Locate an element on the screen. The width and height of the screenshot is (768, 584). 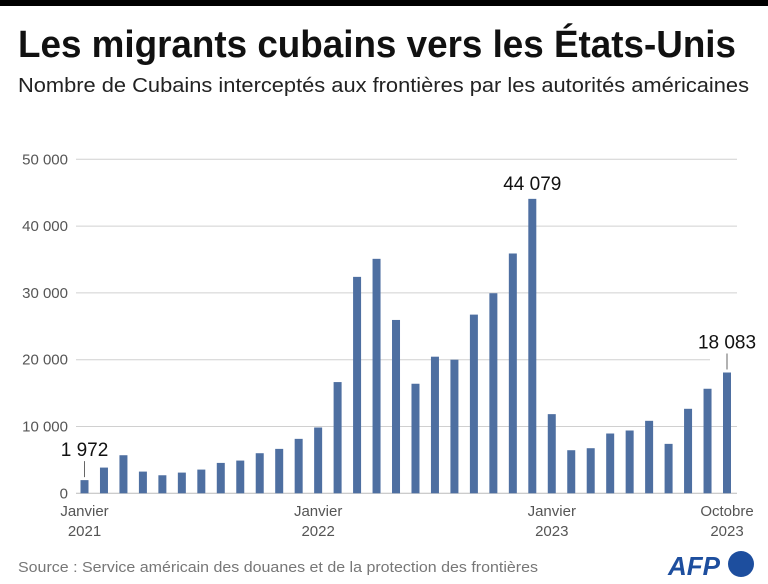
y-tick-label: 10 000 is located at coordinates (45, 427).